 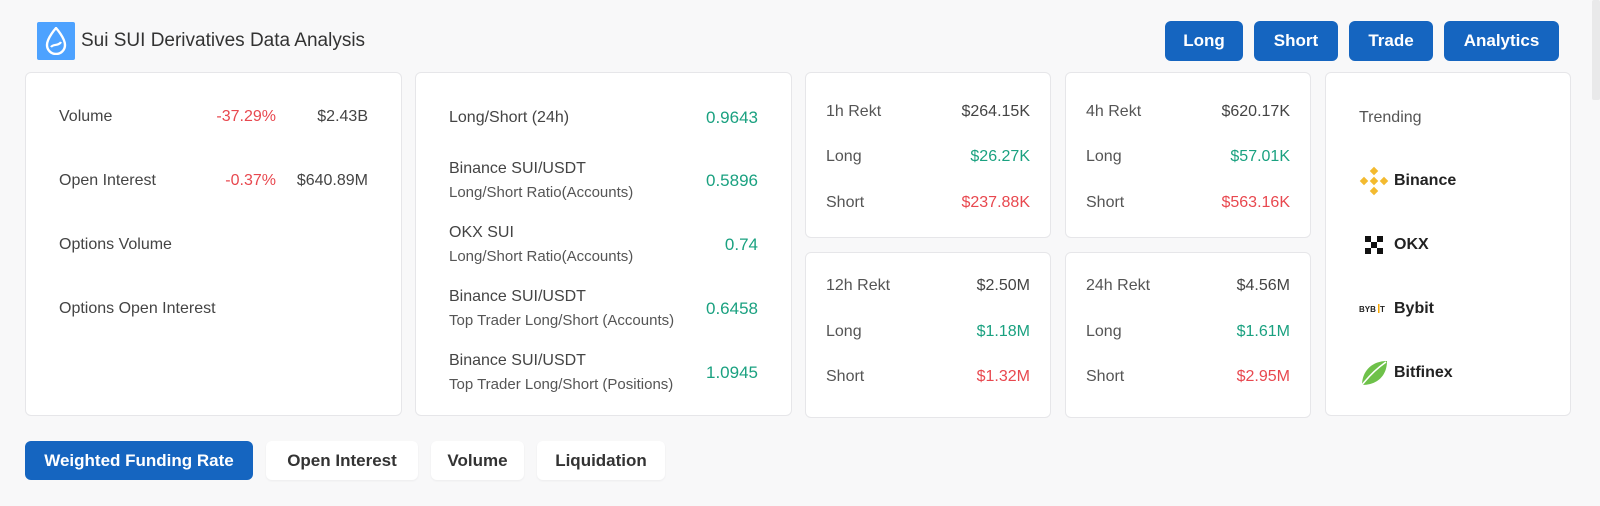 What do you see at coordinates (477, 460) in the screenshot?
I see `tab-volume: Volume` at bounding box center [477, 460].